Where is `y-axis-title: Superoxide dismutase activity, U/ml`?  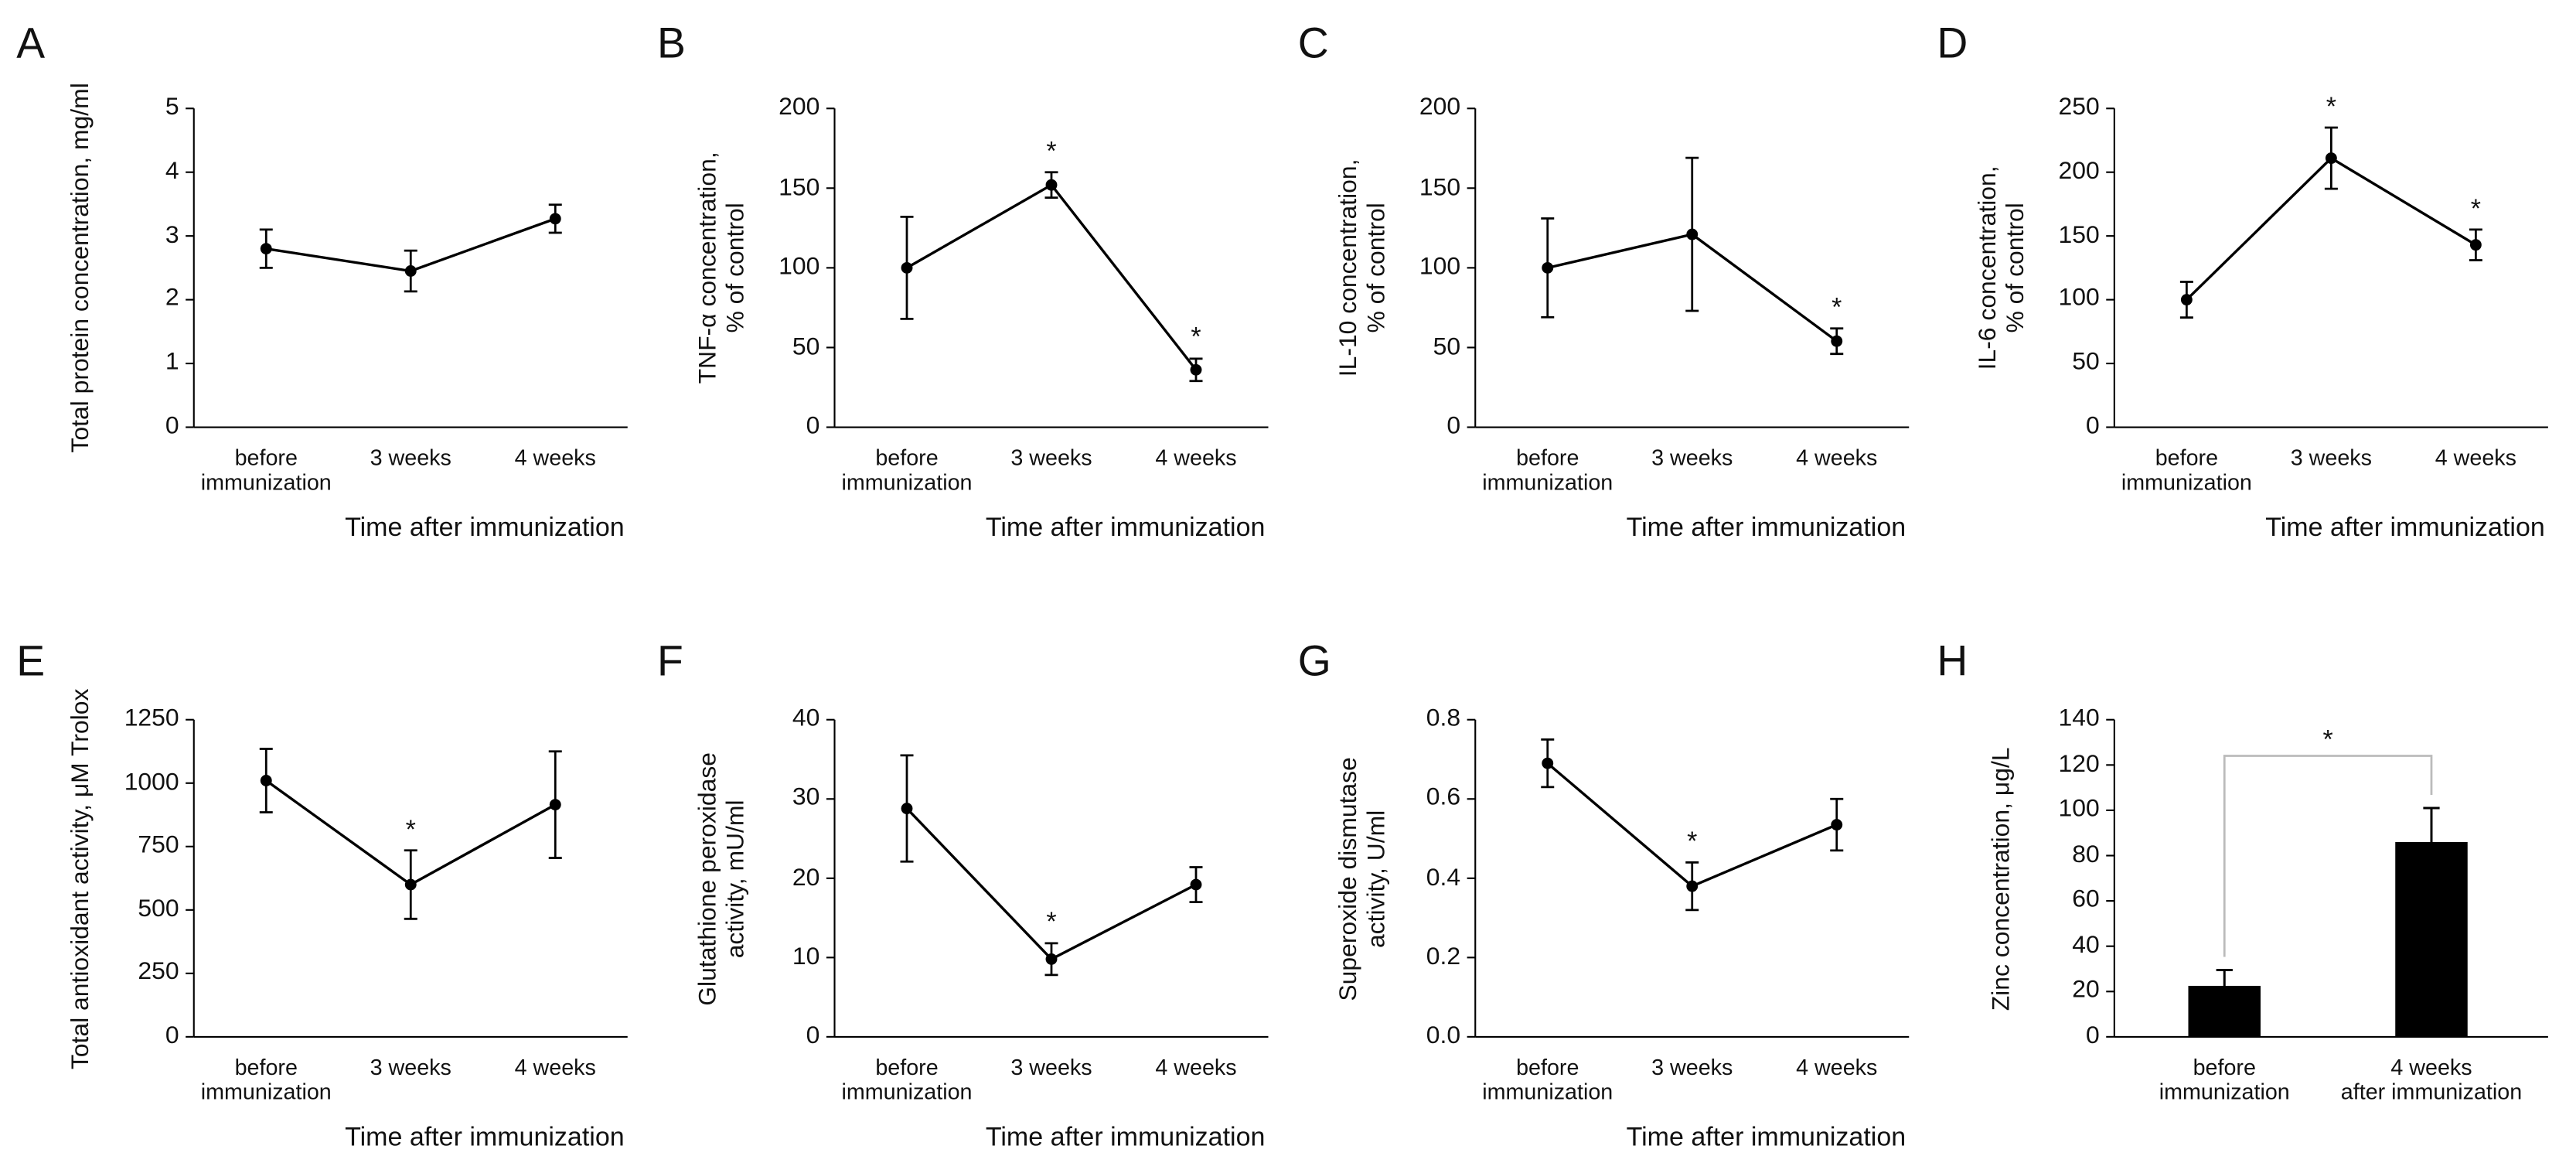
y-axis-title: Superoxide dismutase activity, U/ml is located at coordinates (1362, 878).